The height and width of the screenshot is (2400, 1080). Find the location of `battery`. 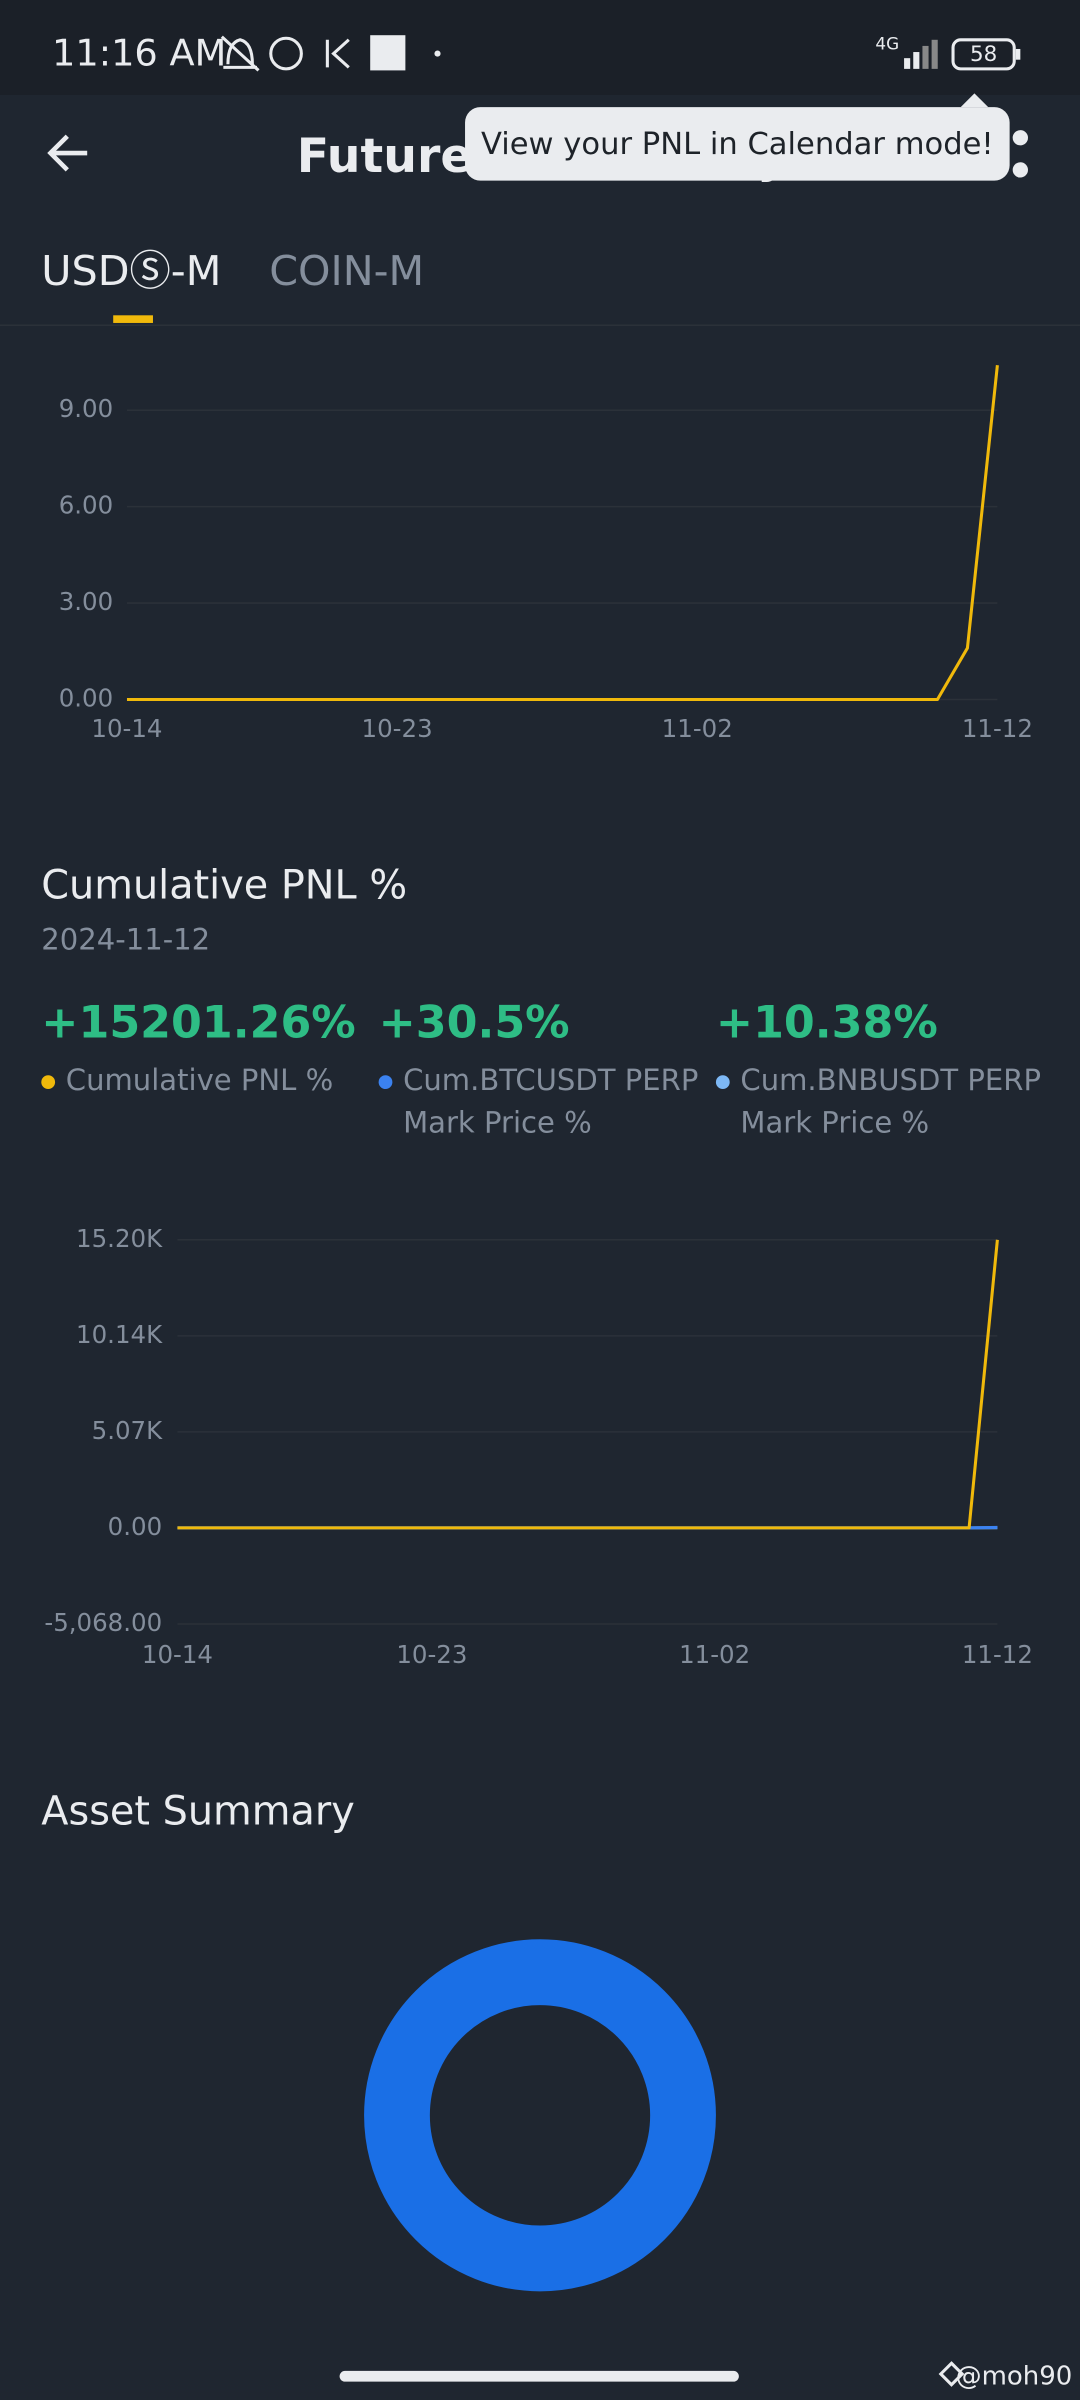

battery is located at coordinates (983, 54).